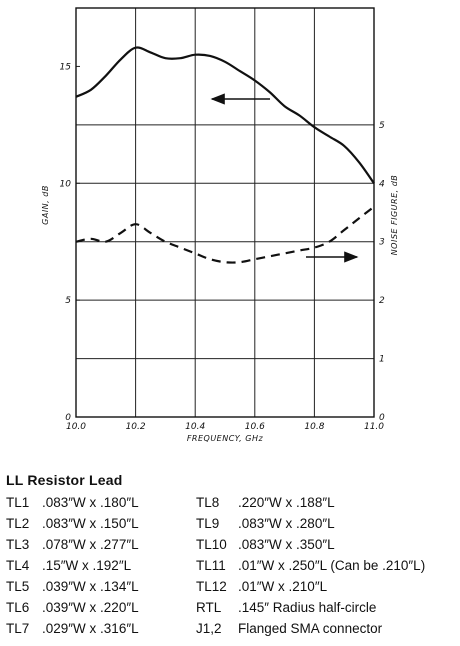 This screenshot has width=460, height=646. I want to click on legend-entry-value: .220″W x .188″L, so click(286, 502).